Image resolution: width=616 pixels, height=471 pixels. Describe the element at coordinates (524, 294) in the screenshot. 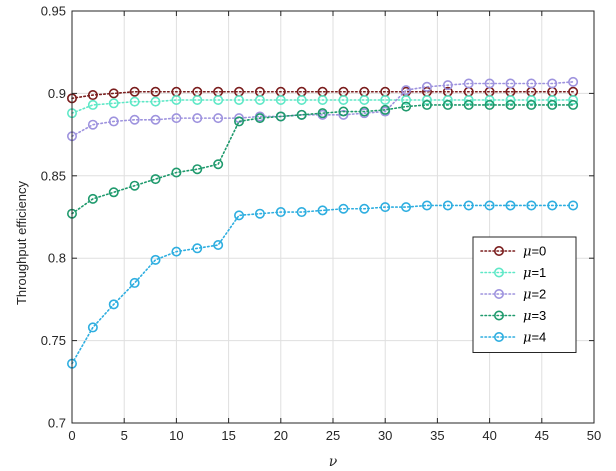

I see `legend: μ=0 μ=1 μ=2 μ=3 μ=4` at that location.